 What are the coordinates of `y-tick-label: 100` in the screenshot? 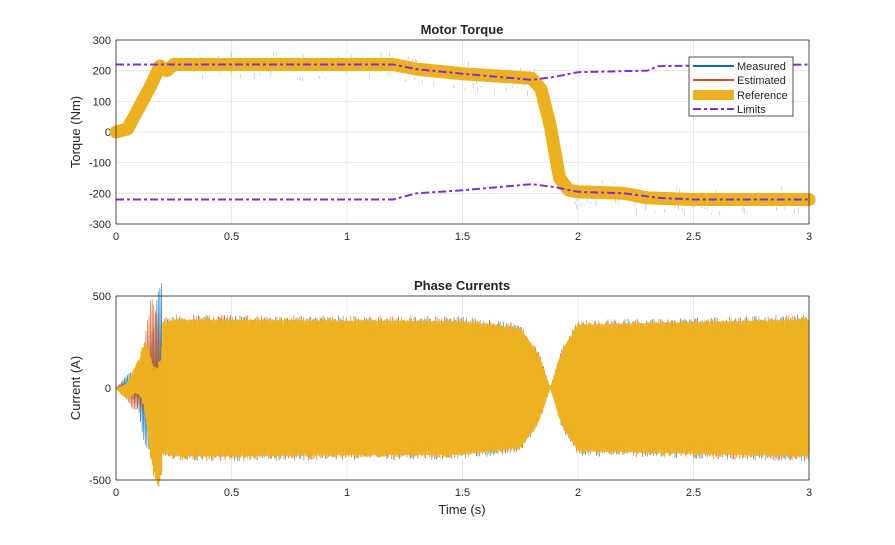 It's located at (102, 102).